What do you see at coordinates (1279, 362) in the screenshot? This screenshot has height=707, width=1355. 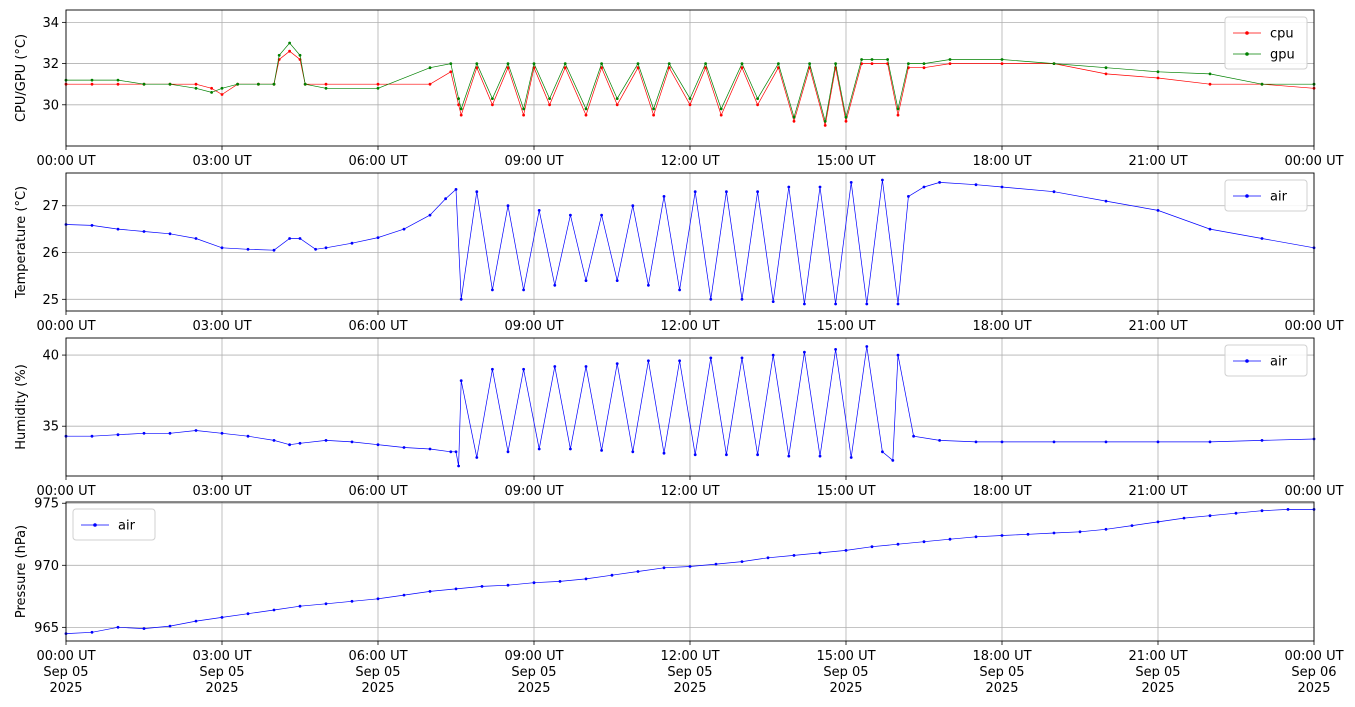 I see `legend-label: air` at bounding box center [1279, 362].